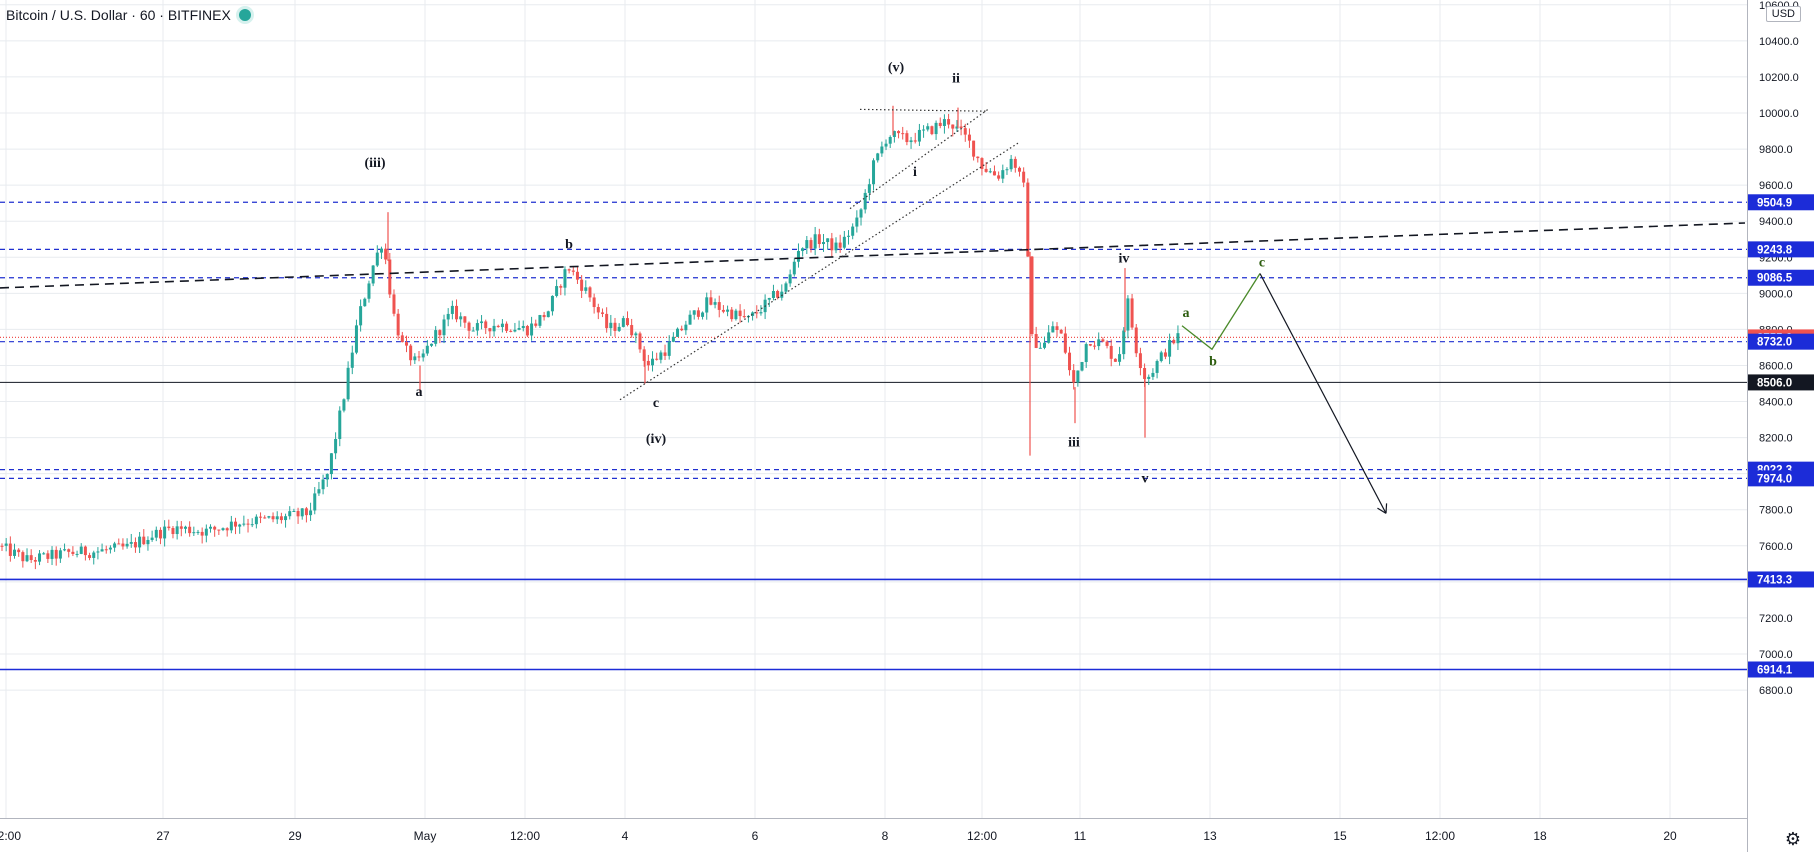 The width and height of the screenshot is (1815, 852). I want to click on live-status-icon, so click(244, 15).